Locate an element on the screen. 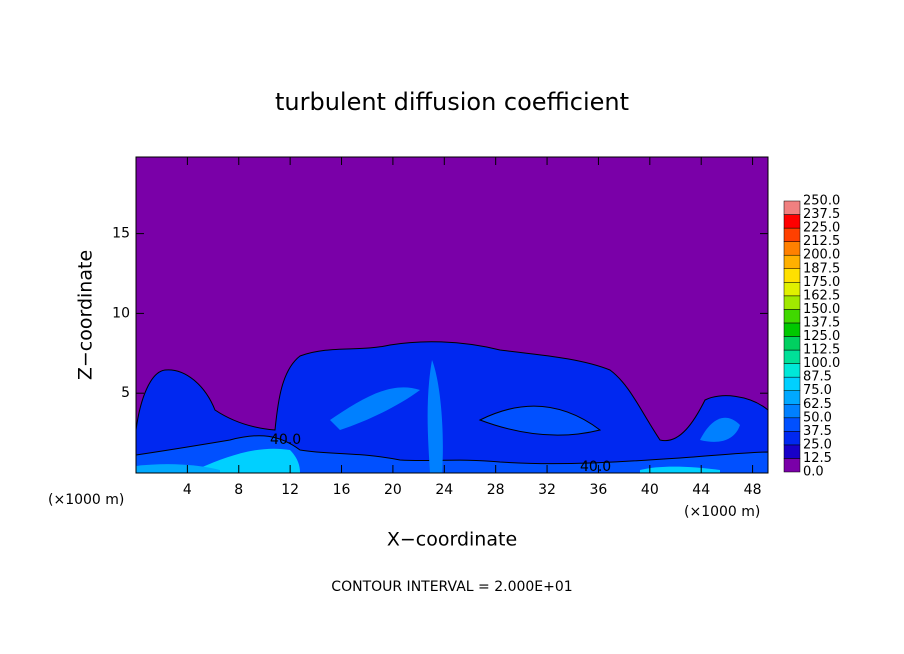 This screenshot has width=904, height=654. x-tick-label: 24 is located at coordinates (444, 490).